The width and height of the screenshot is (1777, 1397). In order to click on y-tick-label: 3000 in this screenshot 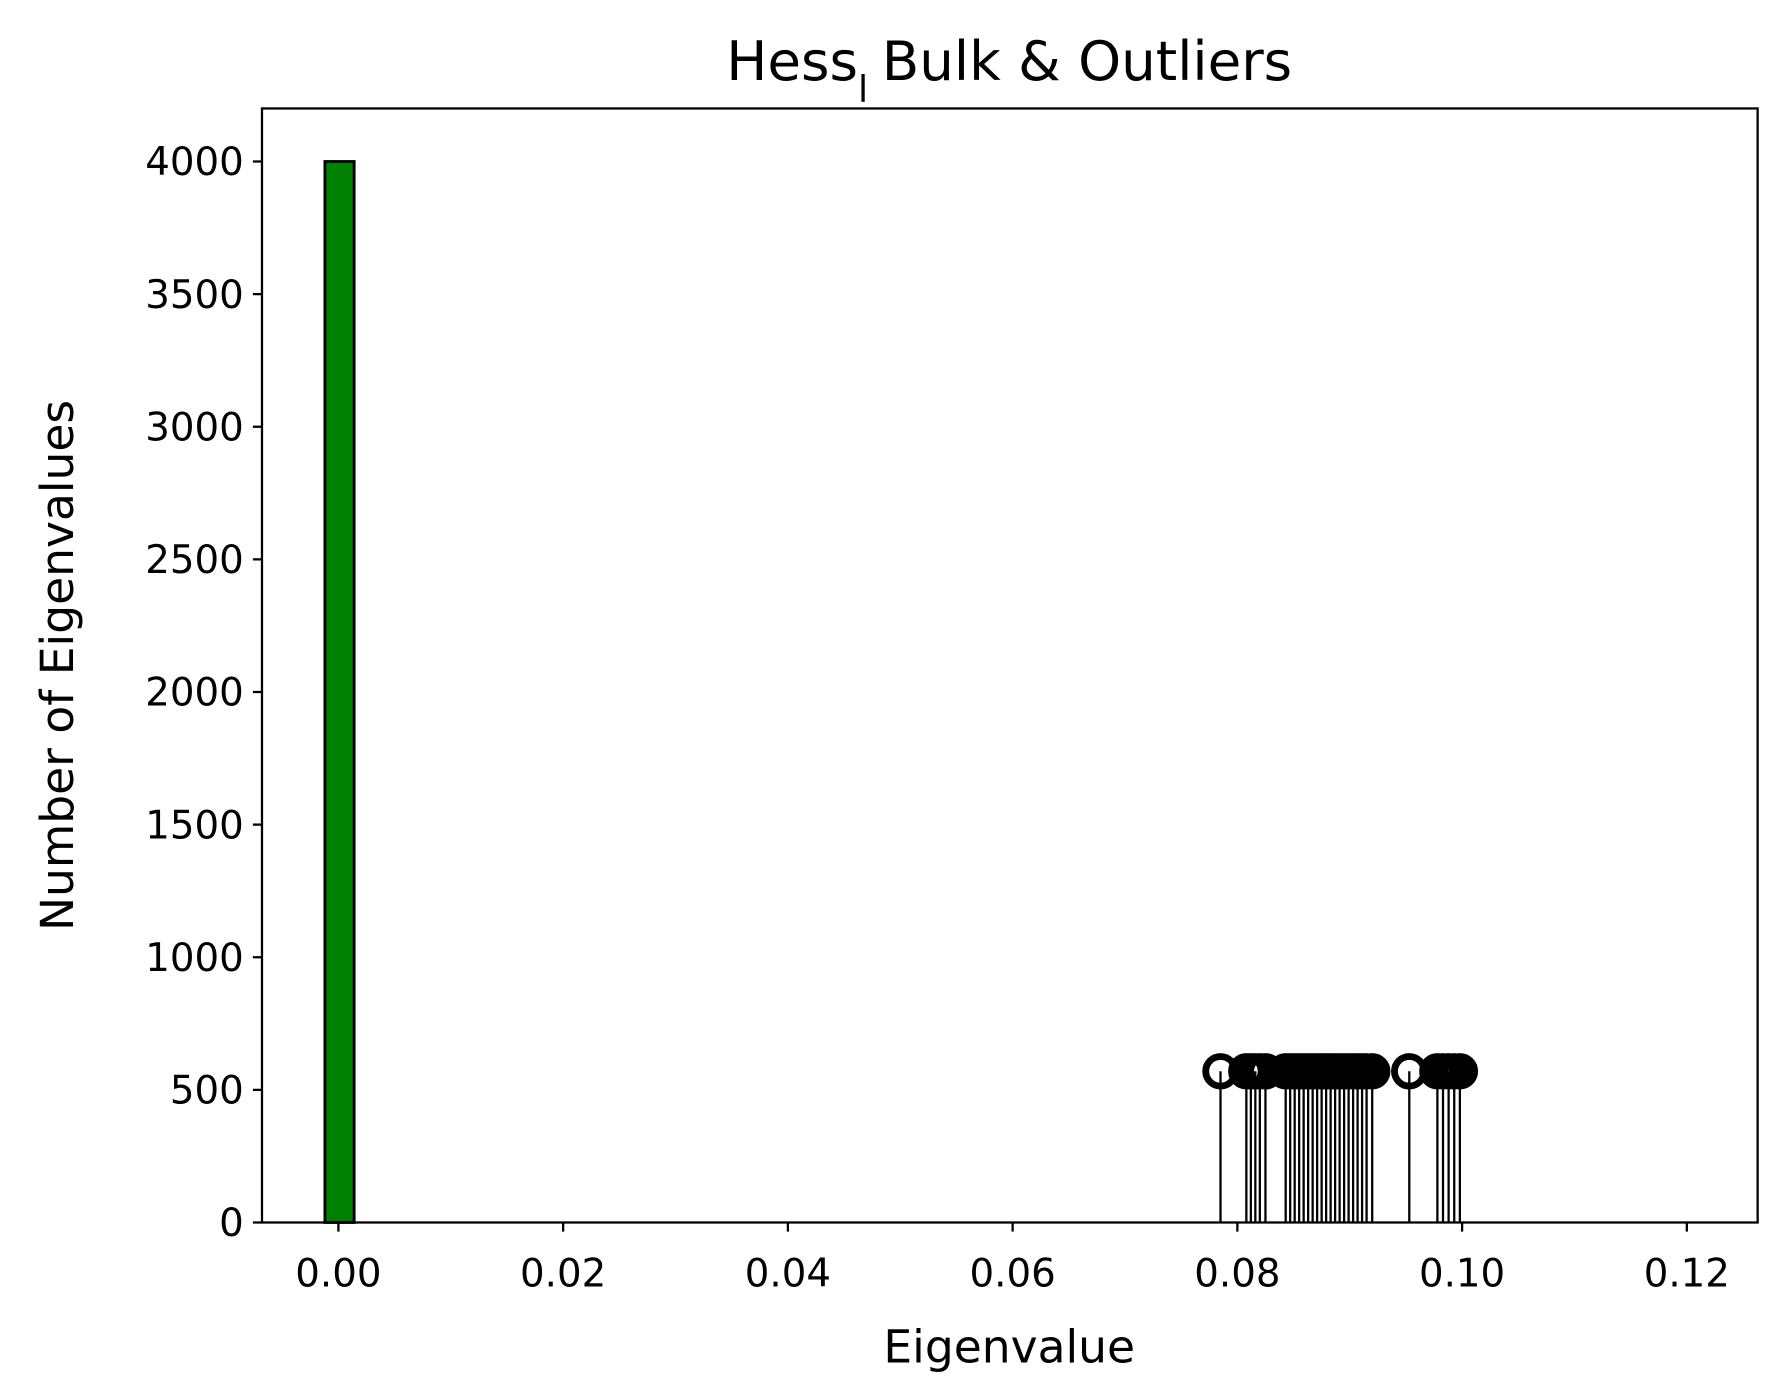, I will do `click(194, 427)`.